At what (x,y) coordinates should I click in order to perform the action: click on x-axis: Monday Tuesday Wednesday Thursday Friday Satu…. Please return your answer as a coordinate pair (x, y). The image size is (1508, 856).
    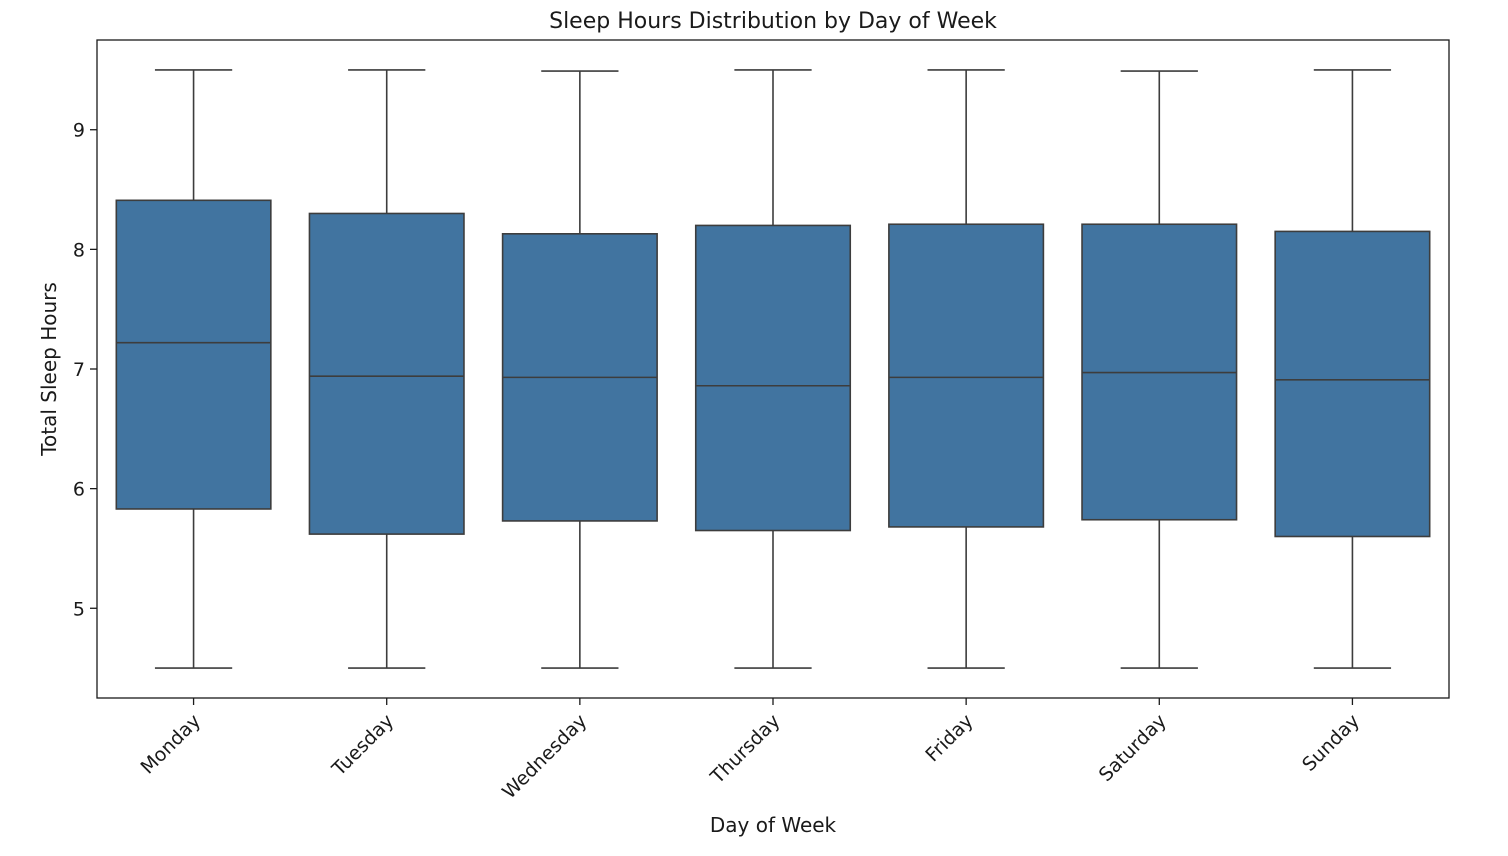
    Looking at the image, I should click on (750, 750).